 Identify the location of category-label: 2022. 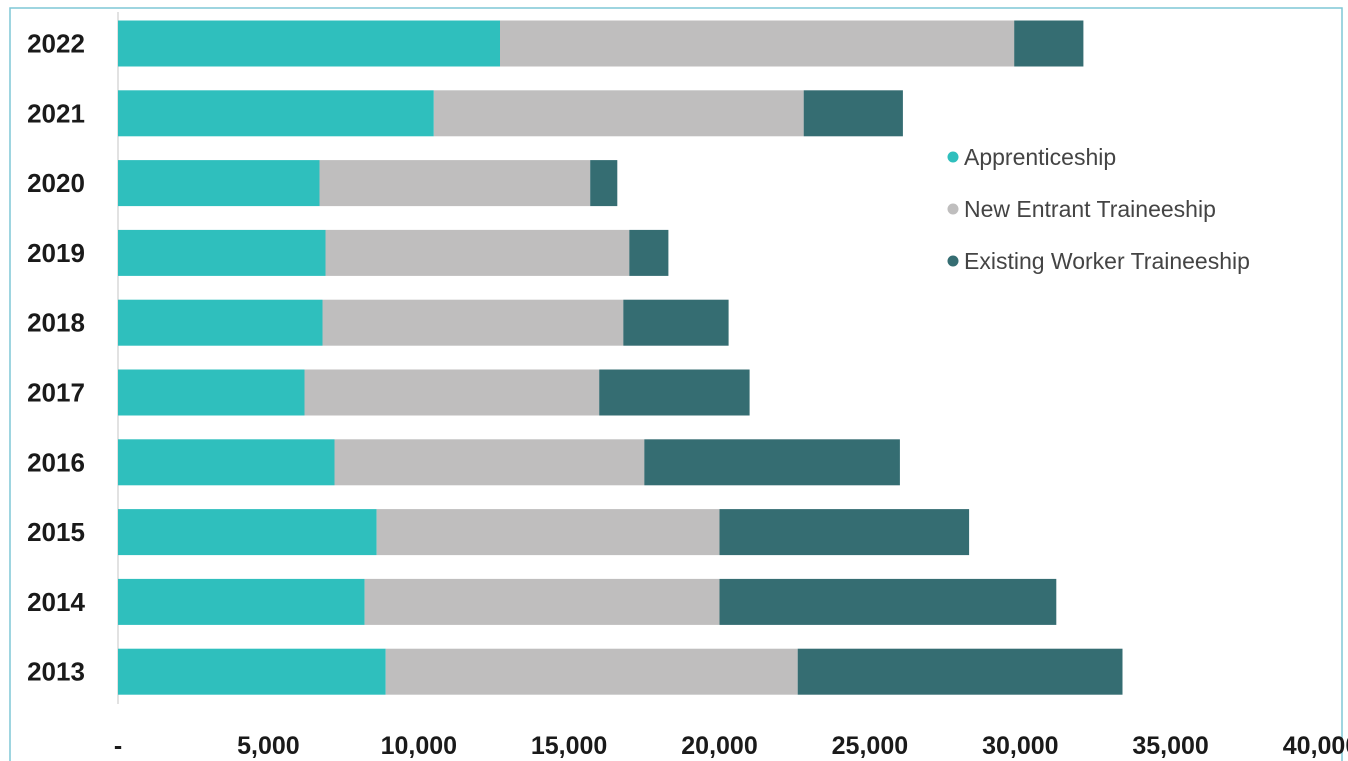
(56, 44).